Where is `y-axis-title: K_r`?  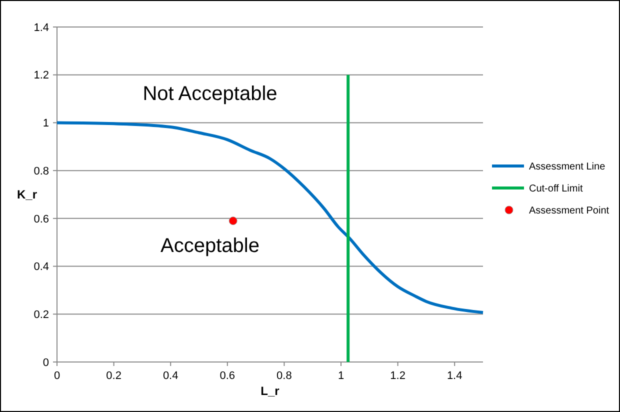
y-axis-title: K_r is located at coordinates (27, 195).